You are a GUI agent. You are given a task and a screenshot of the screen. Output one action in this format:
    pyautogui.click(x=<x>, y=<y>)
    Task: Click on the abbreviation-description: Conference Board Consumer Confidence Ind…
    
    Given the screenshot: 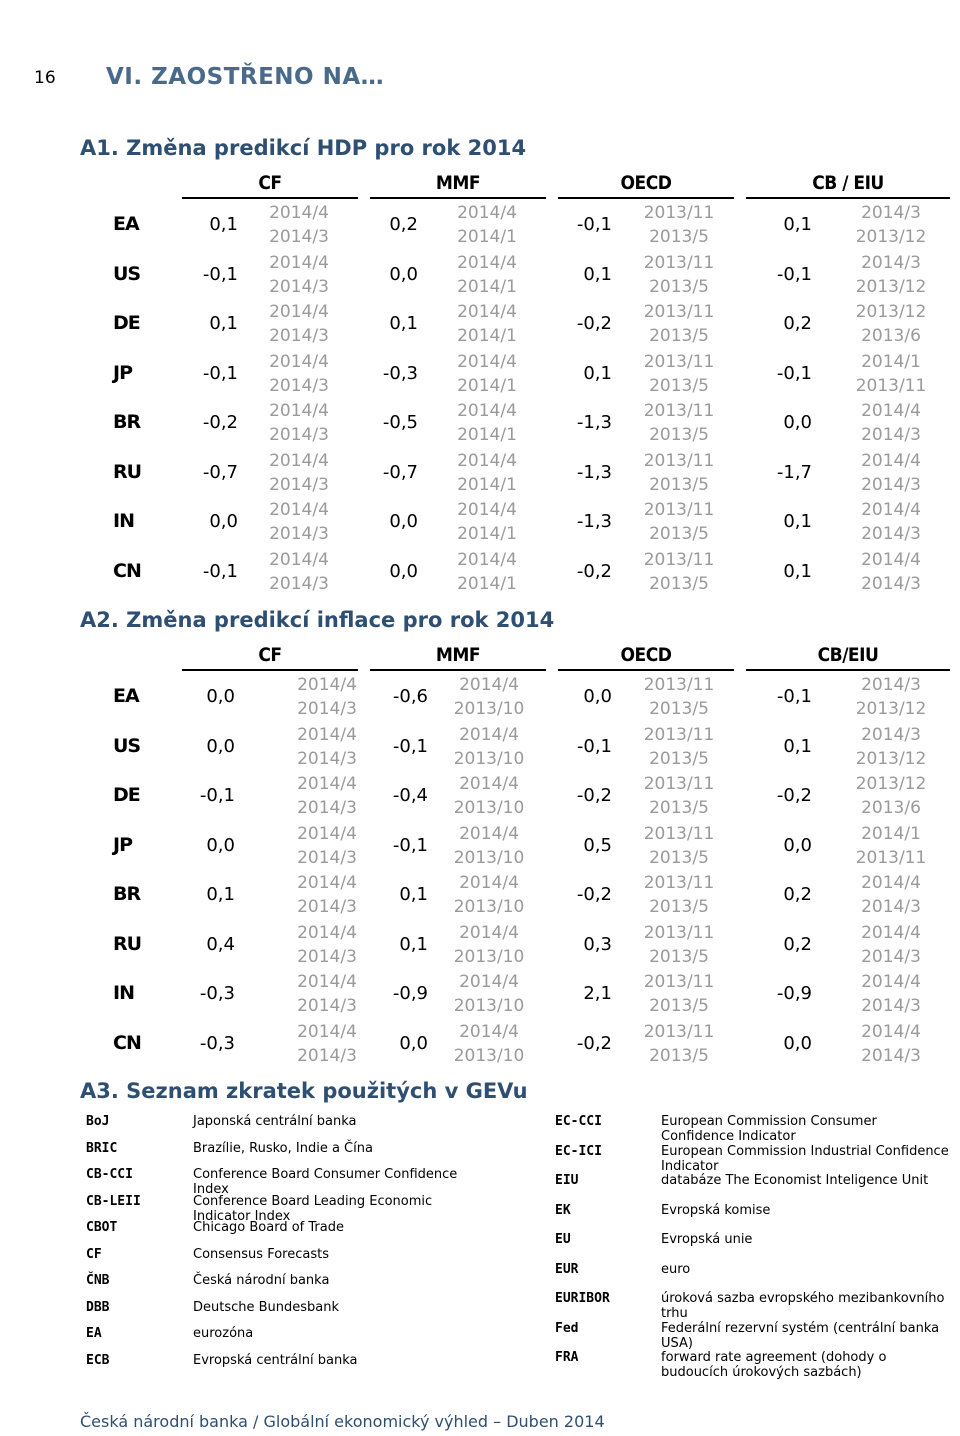 What is the action you would take?
    pyautogui.click(x=325, y=1182)
    